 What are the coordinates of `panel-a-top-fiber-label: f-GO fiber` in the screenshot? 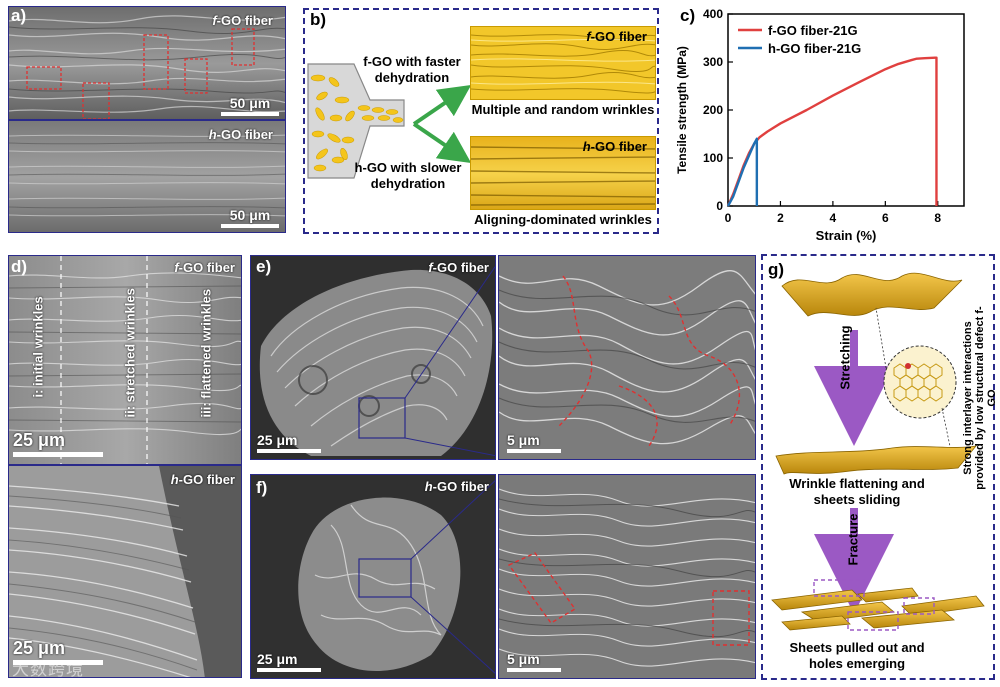 It's located at (242, 20).